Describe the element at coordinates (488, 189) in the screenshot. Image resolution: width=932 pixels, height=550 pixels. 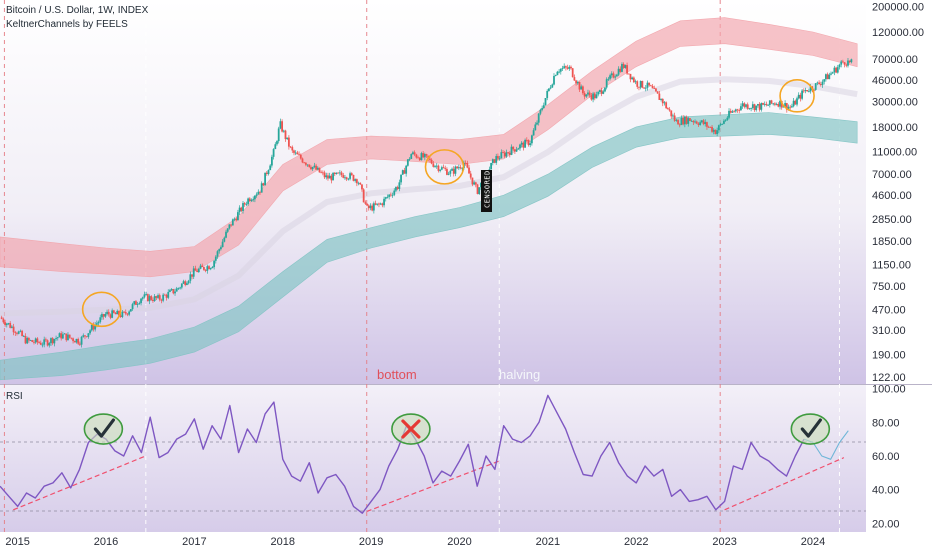
I see `censored-text: CENSORED` at that location.